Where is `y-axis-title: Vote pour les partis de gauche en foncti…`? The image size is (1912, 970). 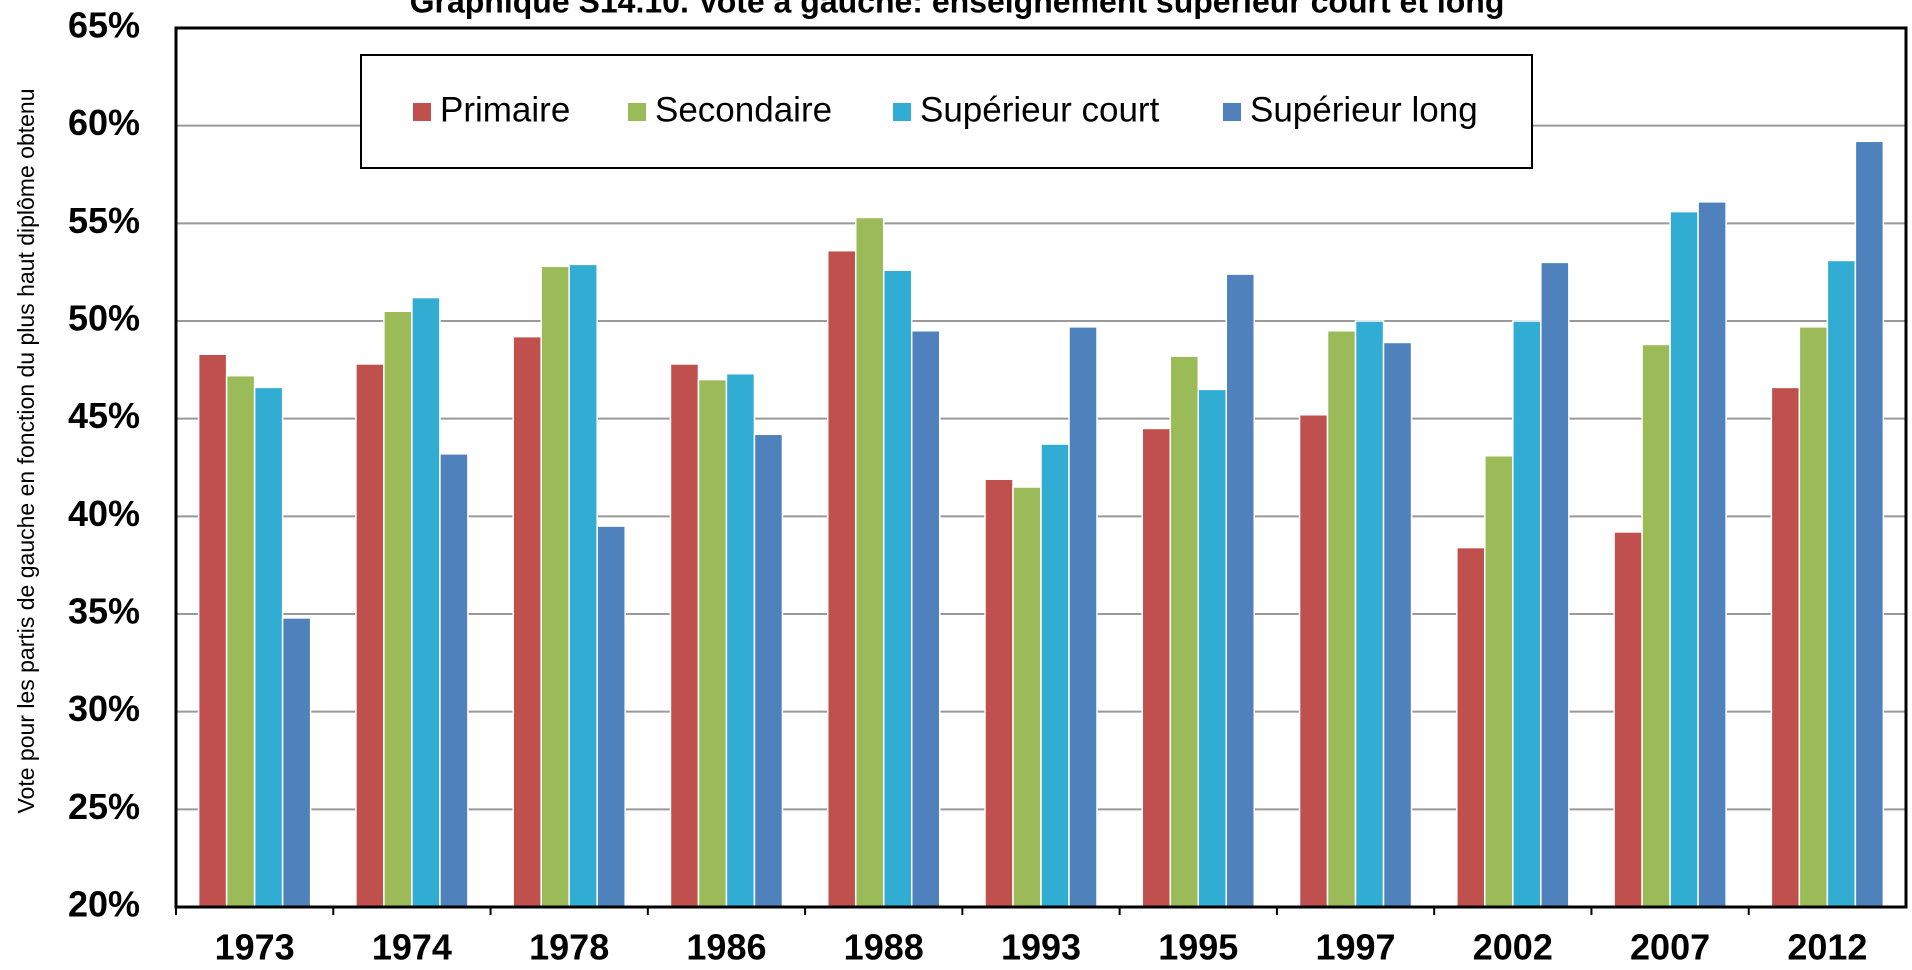
y-axis-title: Vote pour les partis de gauche en foncti… is located at coordinates (26, 450).